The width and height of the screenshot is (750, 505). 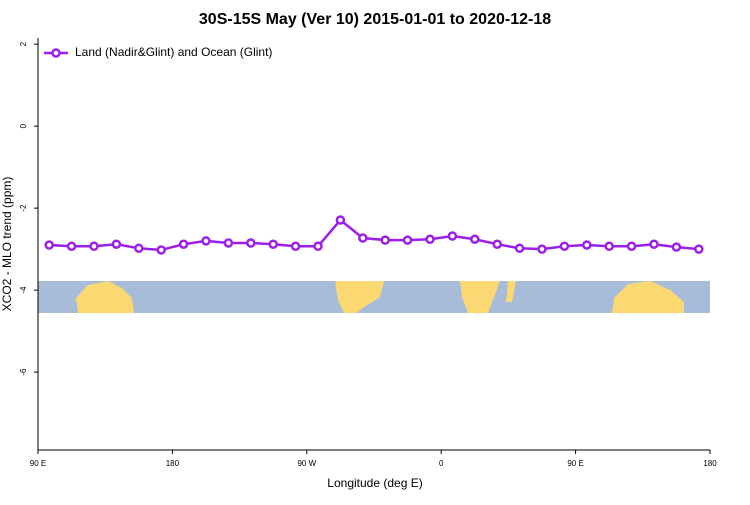 What do you see at coordinates (23, 372) in the screenshot?
I see `y-tick-label: -6` at bounding box center [23, 372].